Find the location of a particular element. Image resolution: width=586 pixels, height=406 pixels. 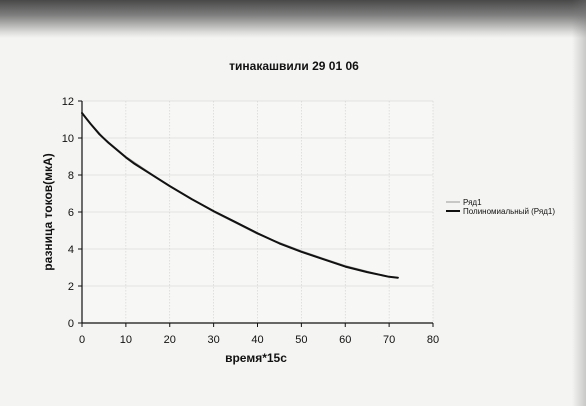

y-tick-label: 12 is located at coordinates (68, 102).